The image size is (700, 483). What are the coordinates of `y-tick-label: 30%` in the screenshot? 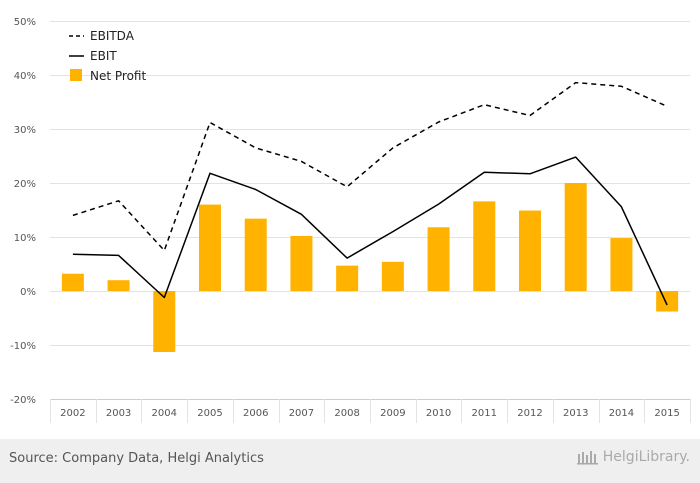 It's located at (25, 130).